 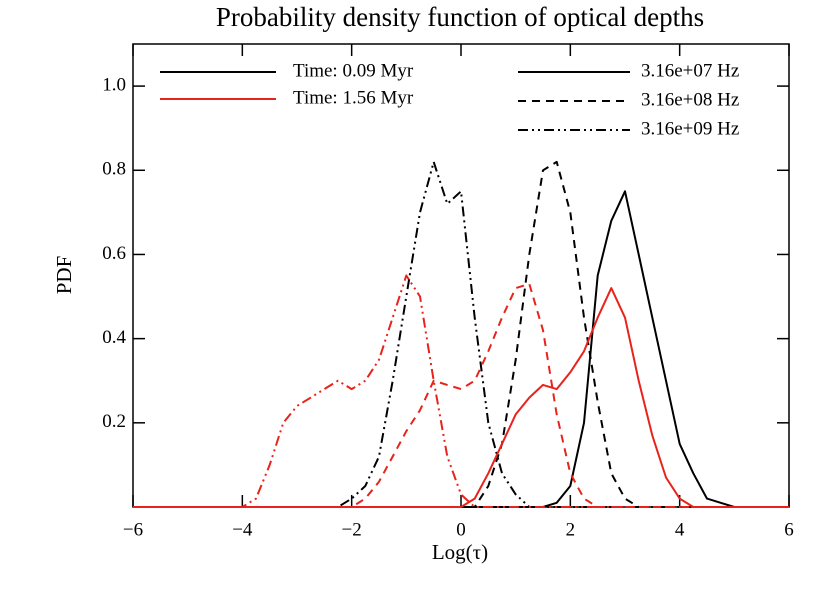 I want to click on x-axis-title: Log(τ), so click(x=460, y=552).